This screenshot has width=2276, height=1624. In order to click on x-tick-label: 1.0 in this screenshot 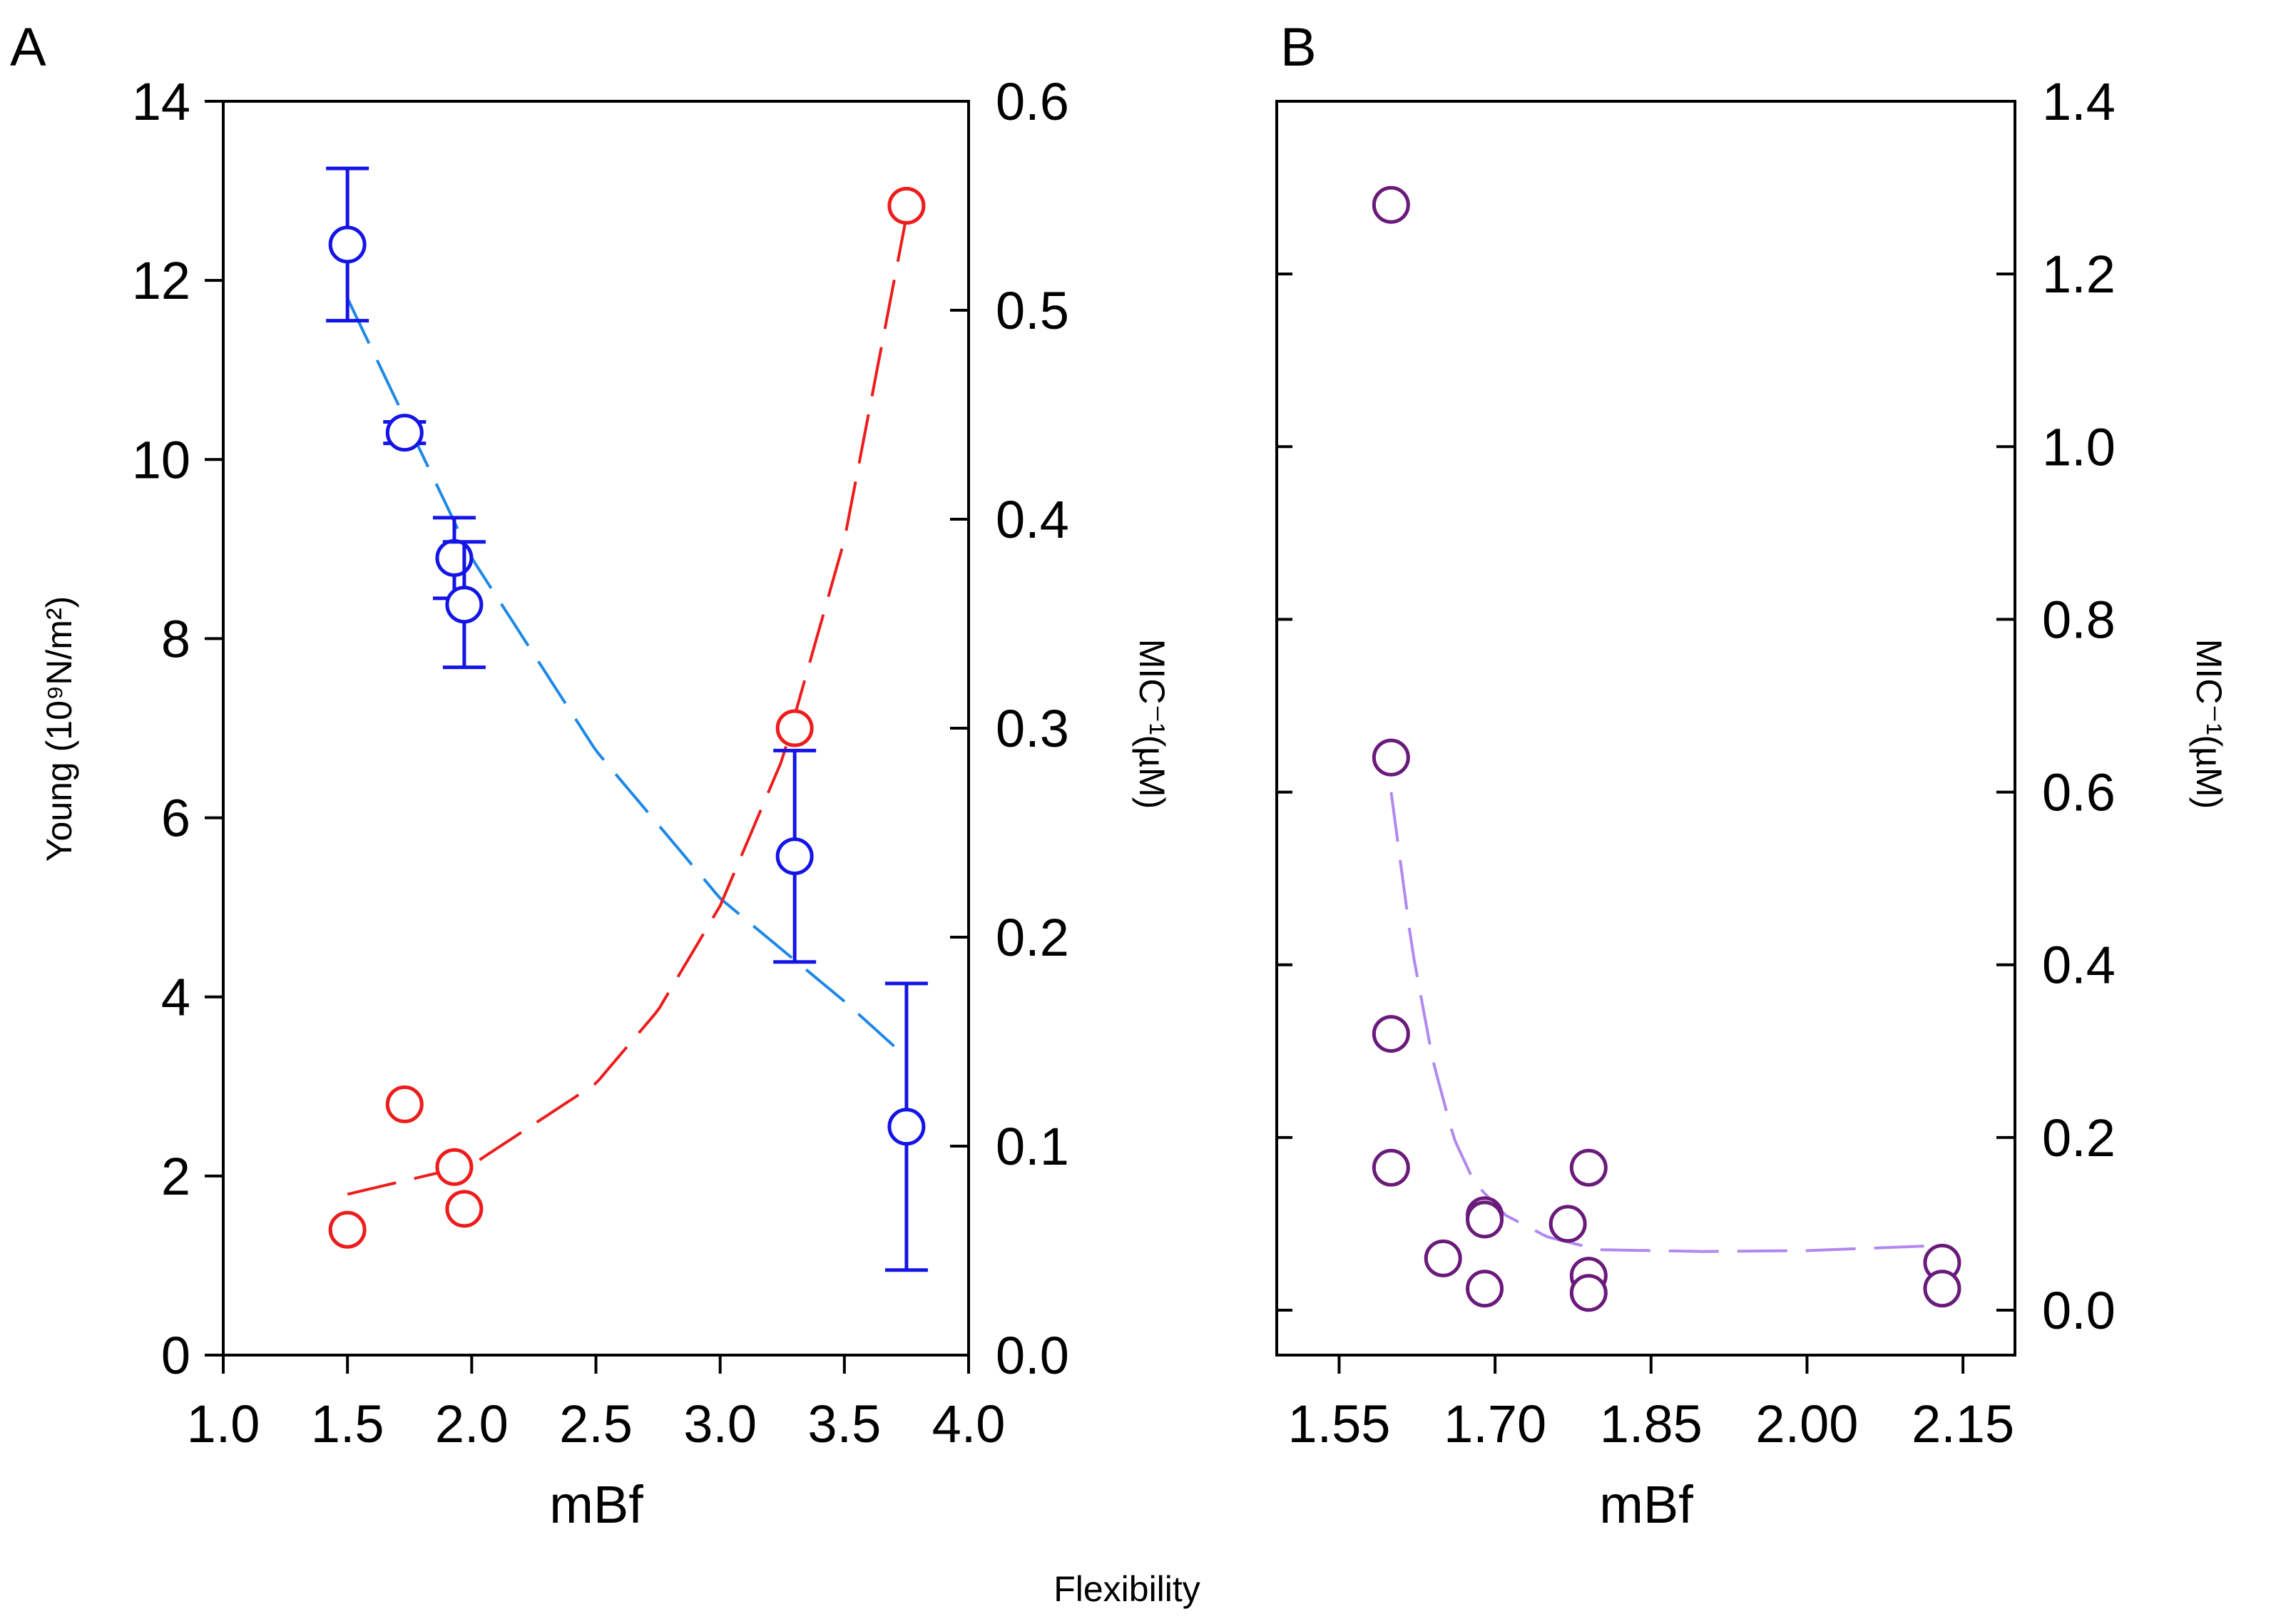, I will do `click(223, 1424)`.